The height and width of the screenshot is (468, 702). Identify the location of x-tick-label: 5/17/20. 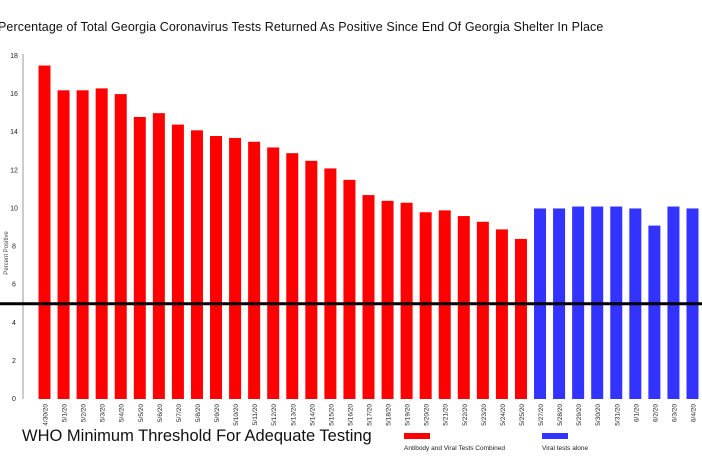
(370, 415).